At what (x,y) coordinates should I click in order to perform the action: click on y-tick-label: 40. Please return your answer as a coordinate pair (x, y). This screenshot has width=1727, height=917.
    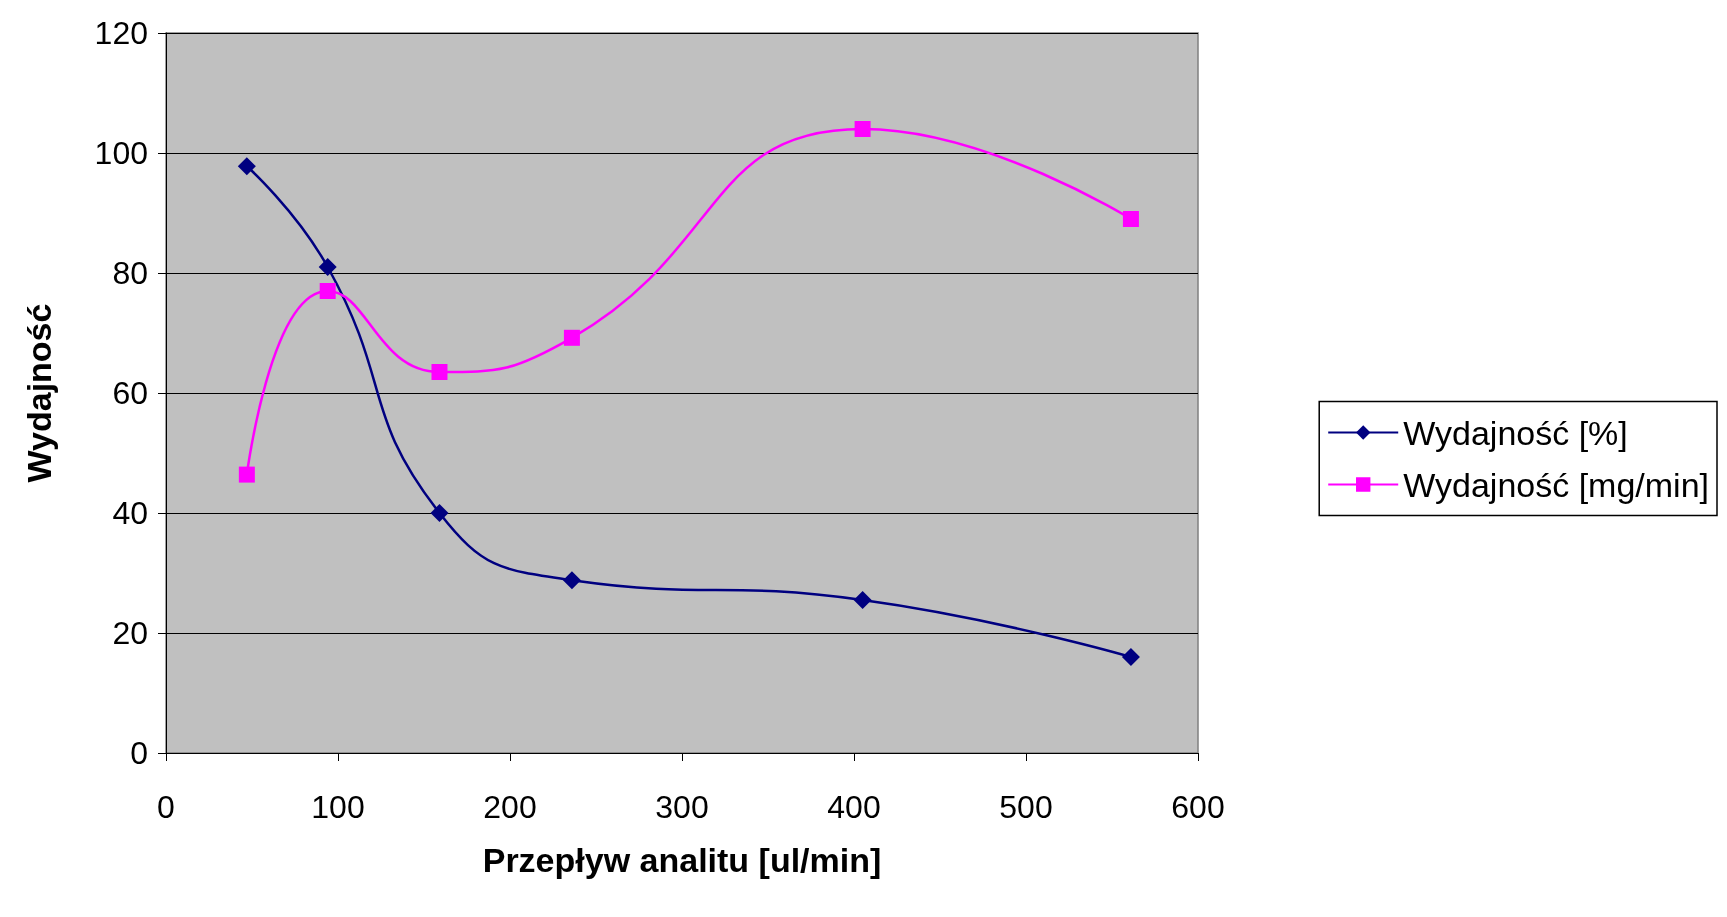
    Looking at the image, I should click on (130, 513).